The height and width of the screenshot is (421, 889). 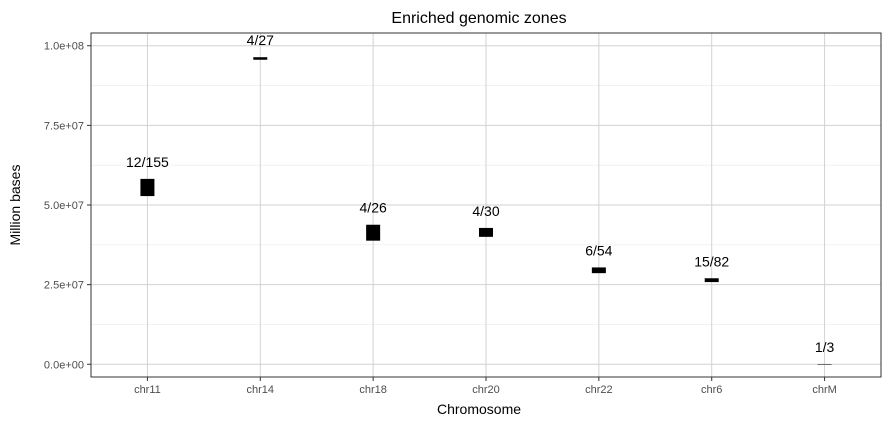 I want to click on y-tick-label: 7.5e+07, so click(x=64, y=126).